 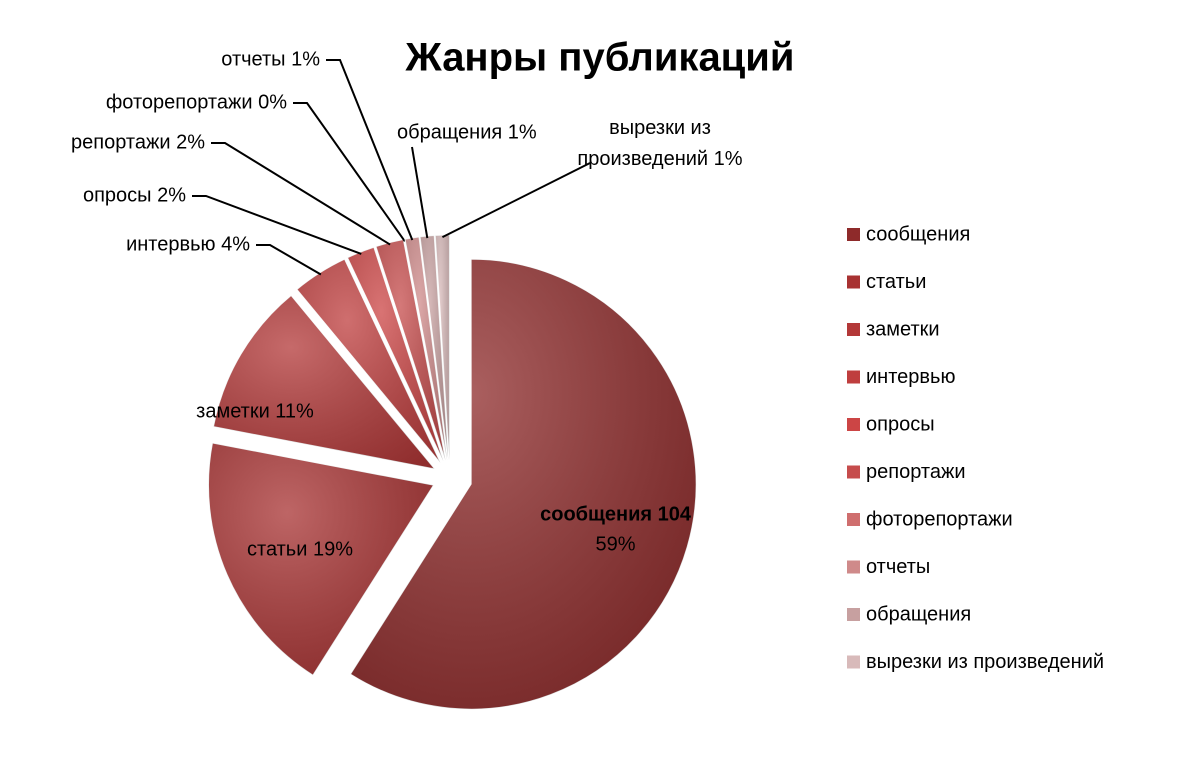 I want to click on legend-label: статьи, so click(x=896, y=282).